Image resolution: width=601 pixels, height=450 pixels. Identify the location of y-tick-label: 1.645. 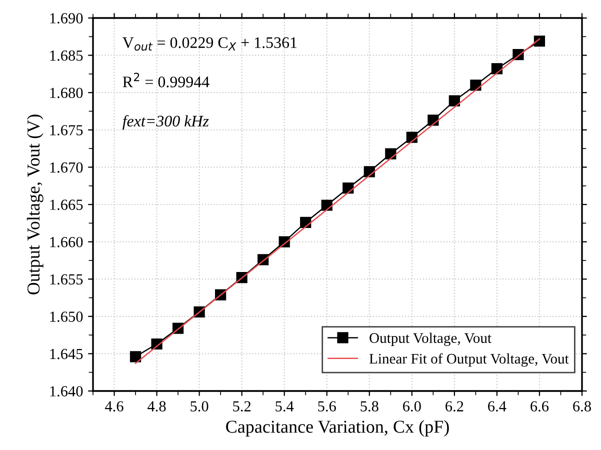
(66, 354).